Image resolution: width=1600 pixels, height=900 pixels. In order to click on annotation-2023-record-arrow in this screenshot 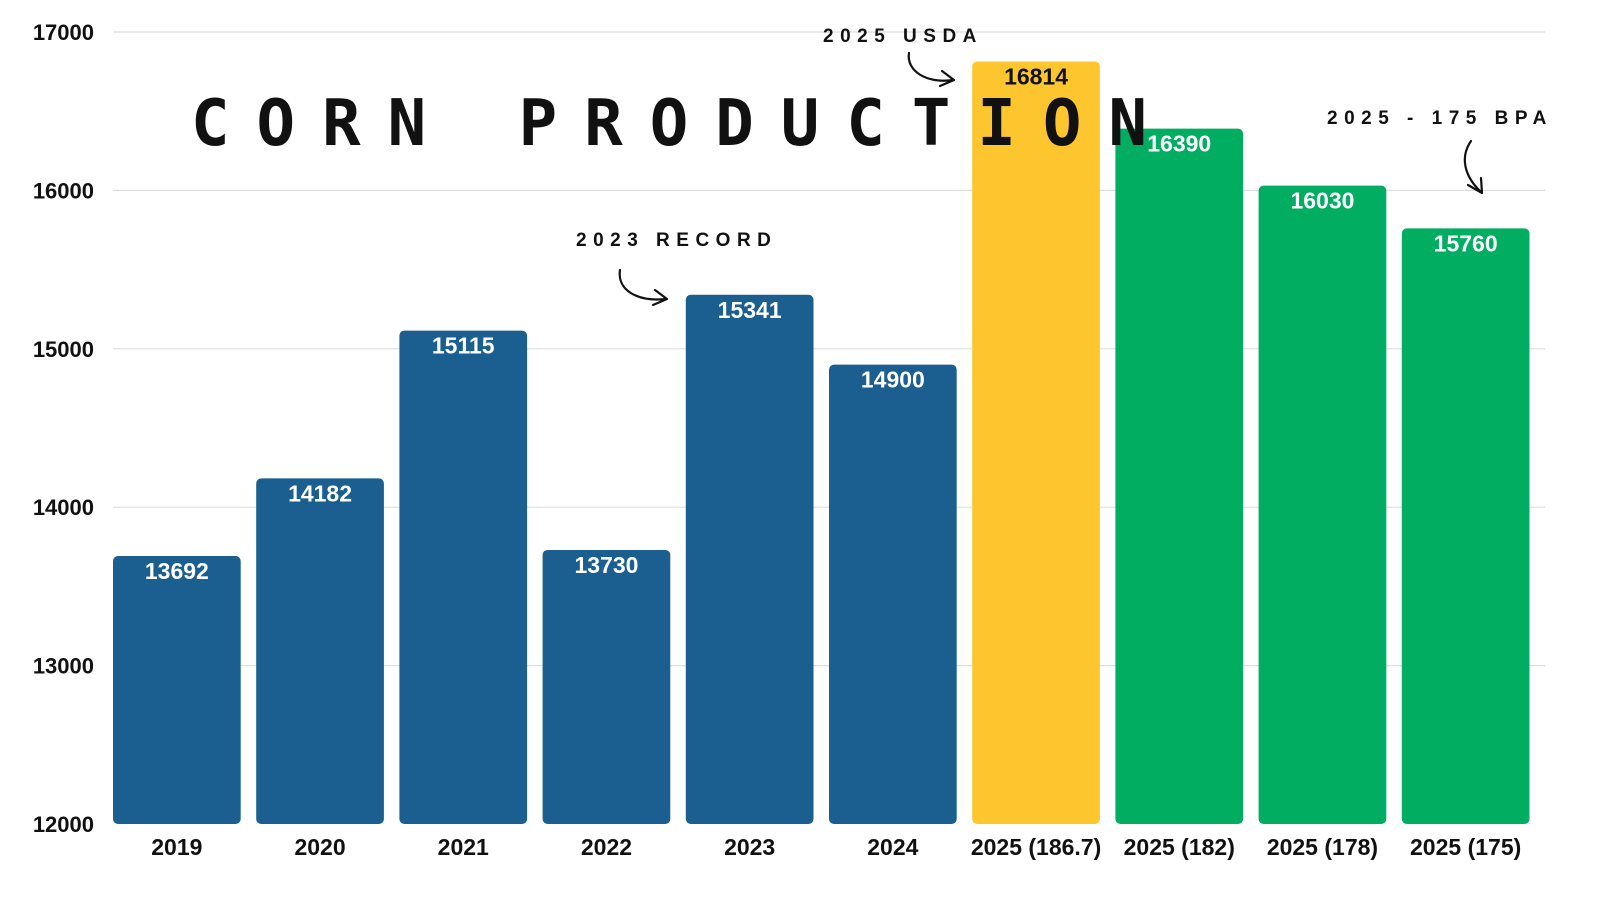, I will do `click(643, 284)`.